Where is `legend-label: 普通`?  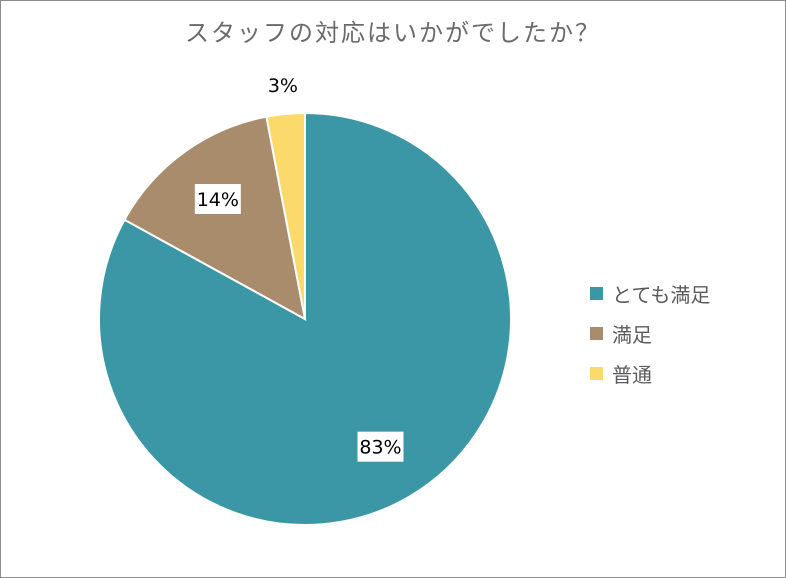 legend-label: 普通 is located at coordinates (632, 374).